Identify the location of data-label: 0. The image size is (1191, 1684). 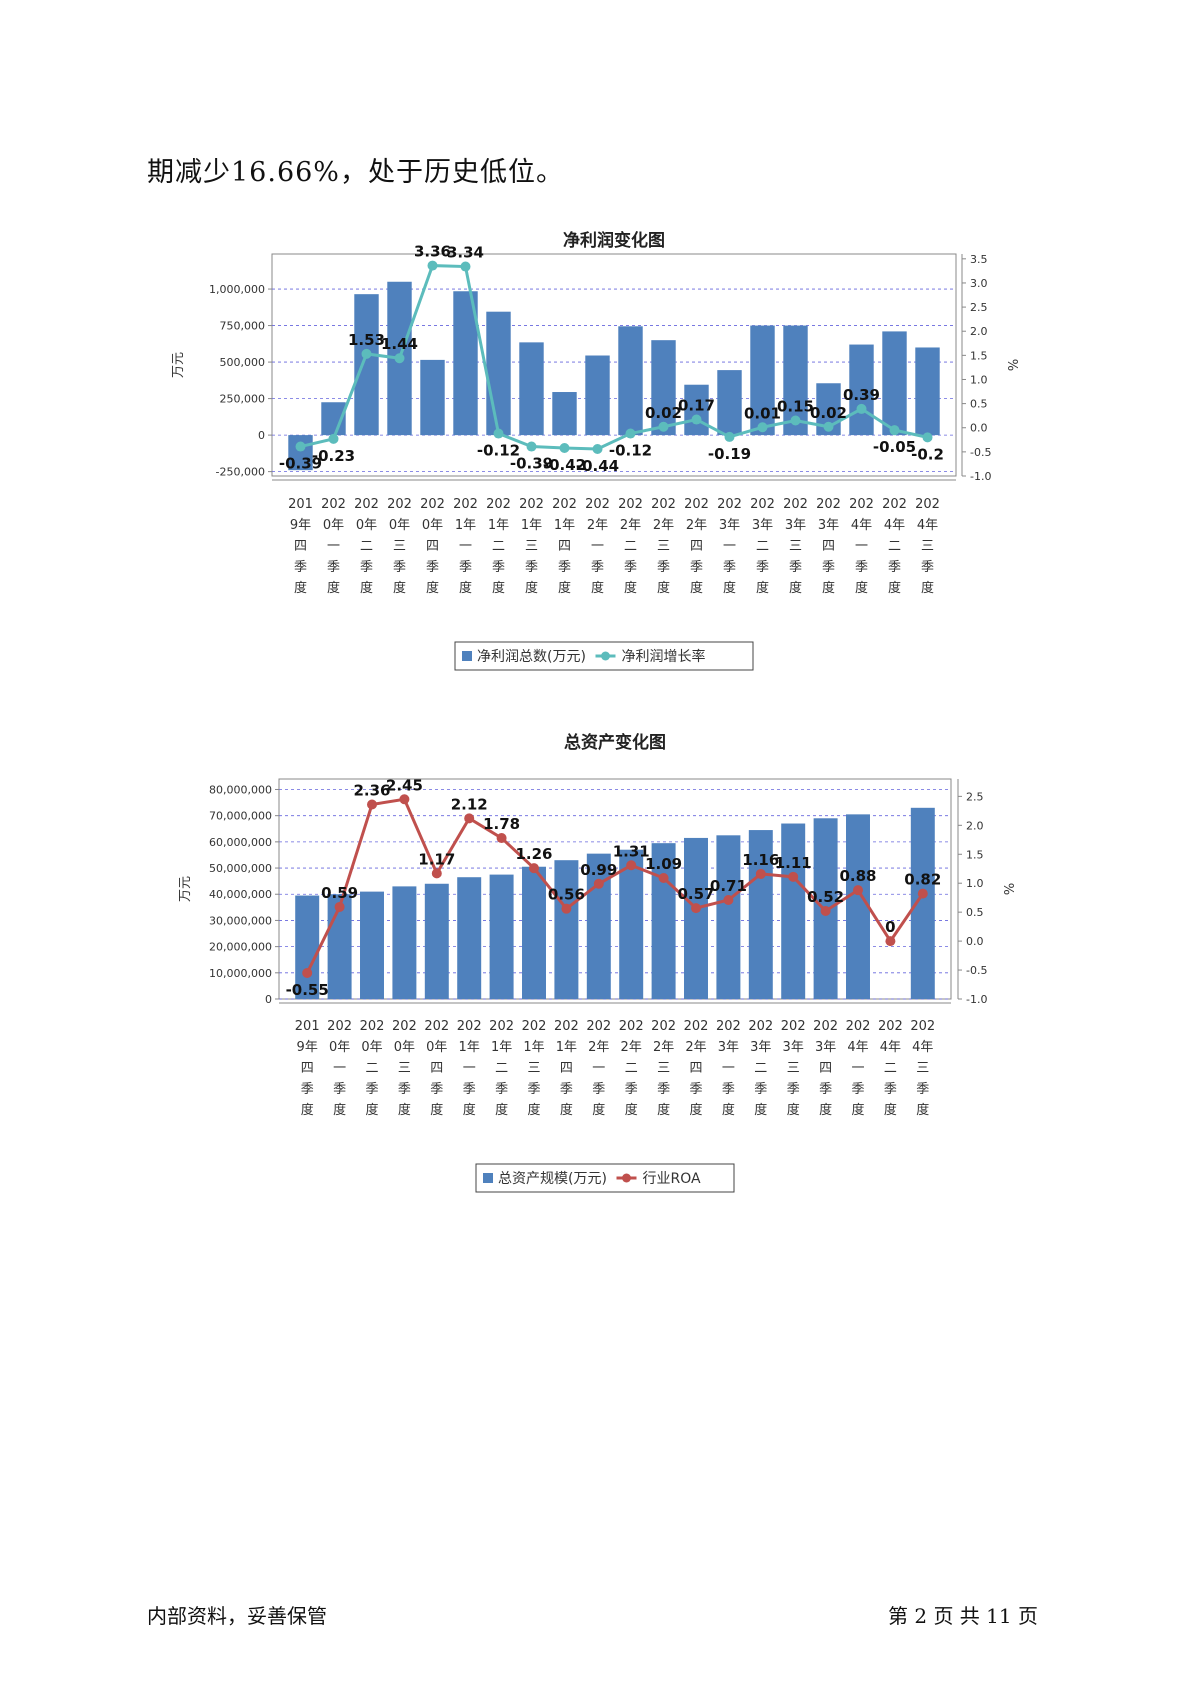
(890, 927).